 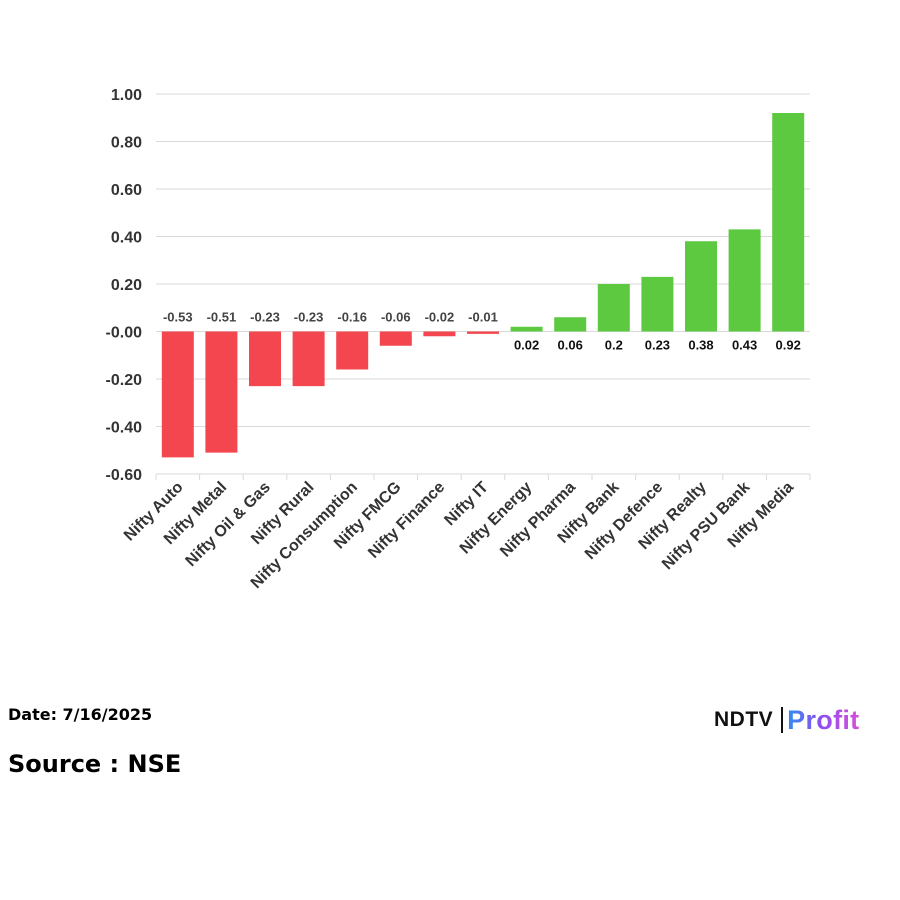 What do you see at coordinates (483, 317) in the screenshot?
I see `data-label: -0.01` at bounding box center [483, 317].